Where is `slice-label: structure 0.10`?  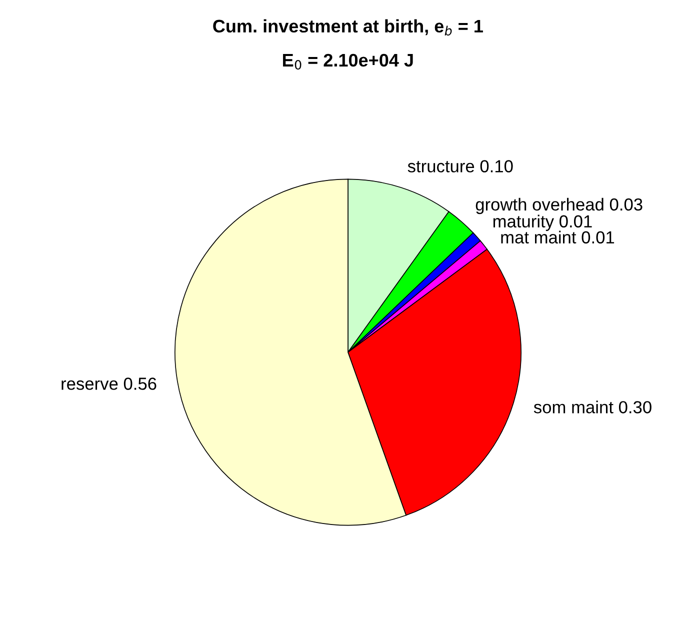 slice-label: structure 0.10 is located at coordinates (460, 166).